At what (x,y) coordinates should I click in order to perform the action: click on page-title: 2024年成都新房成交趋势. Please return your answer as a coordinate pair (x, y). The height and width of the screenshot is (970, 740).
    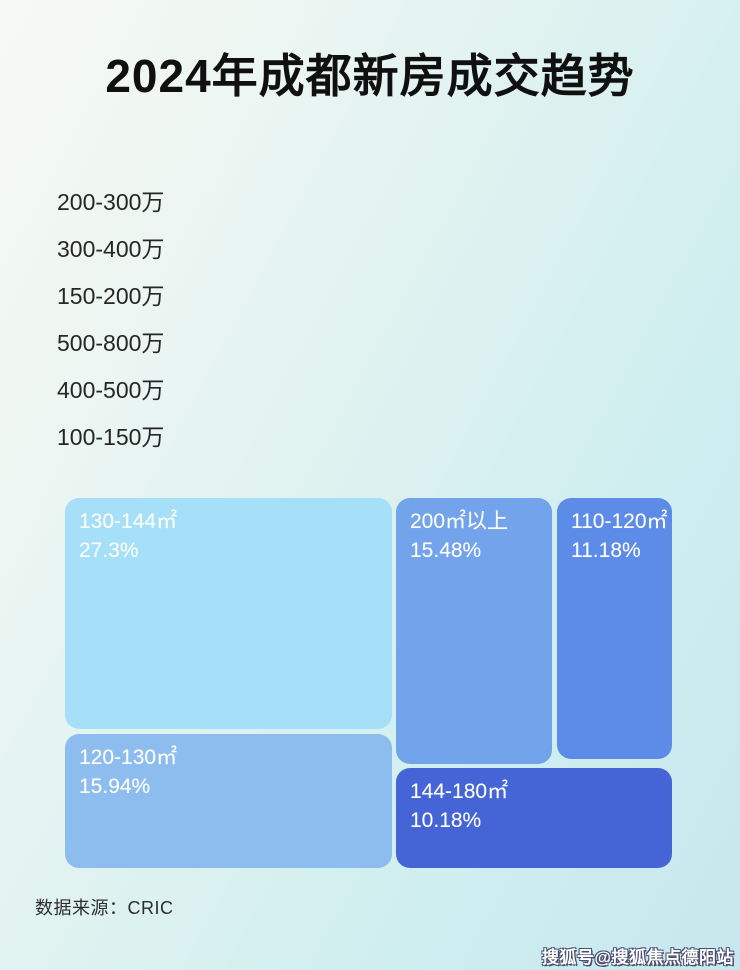
    Looking at the image, I should click on (370, 76).